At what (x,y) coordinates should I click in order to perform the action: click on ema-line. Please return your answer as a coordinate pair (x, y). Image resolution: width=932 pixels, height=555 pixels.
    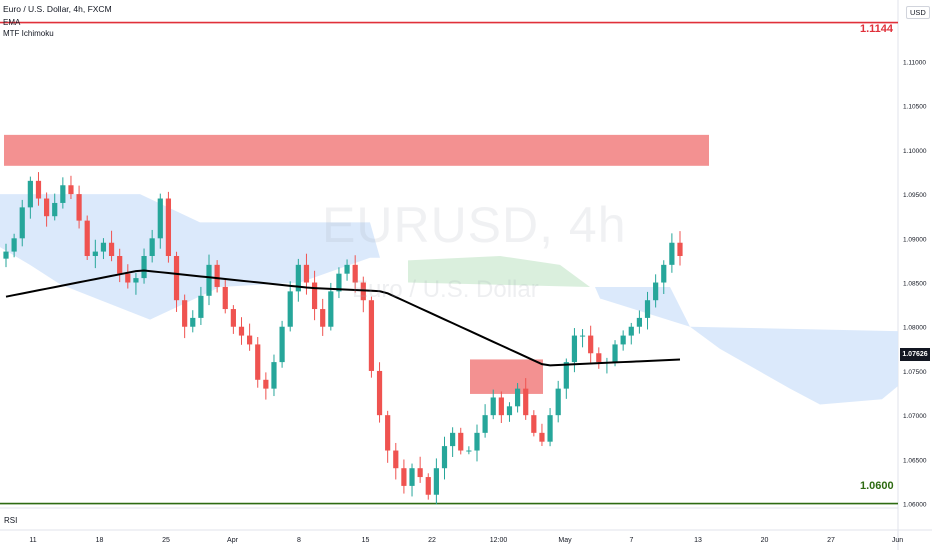
    Looking at the image, I should click on (343, 318).